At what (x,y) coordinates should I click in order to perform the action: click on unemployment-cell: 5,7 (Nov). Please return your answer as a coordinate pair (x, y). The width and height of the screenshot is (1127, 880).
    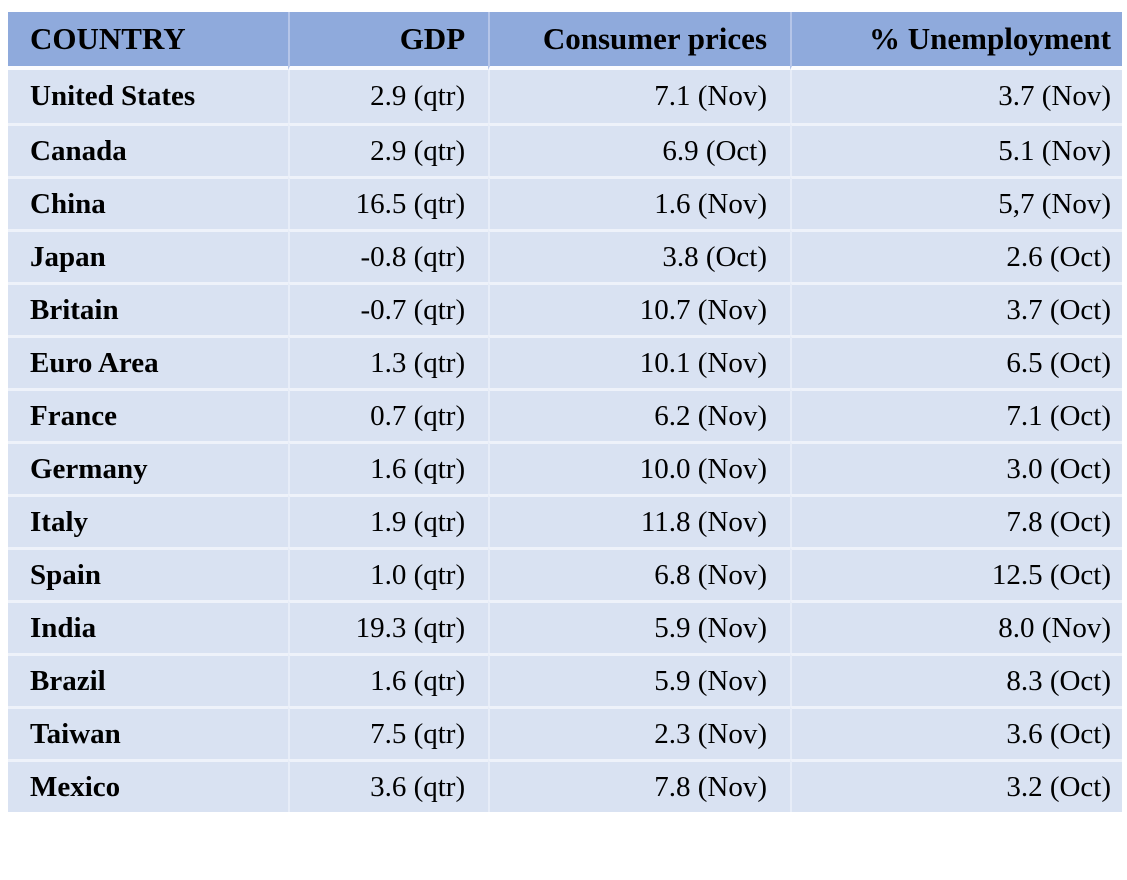
    Looking at the image, I should click on (956, 202).